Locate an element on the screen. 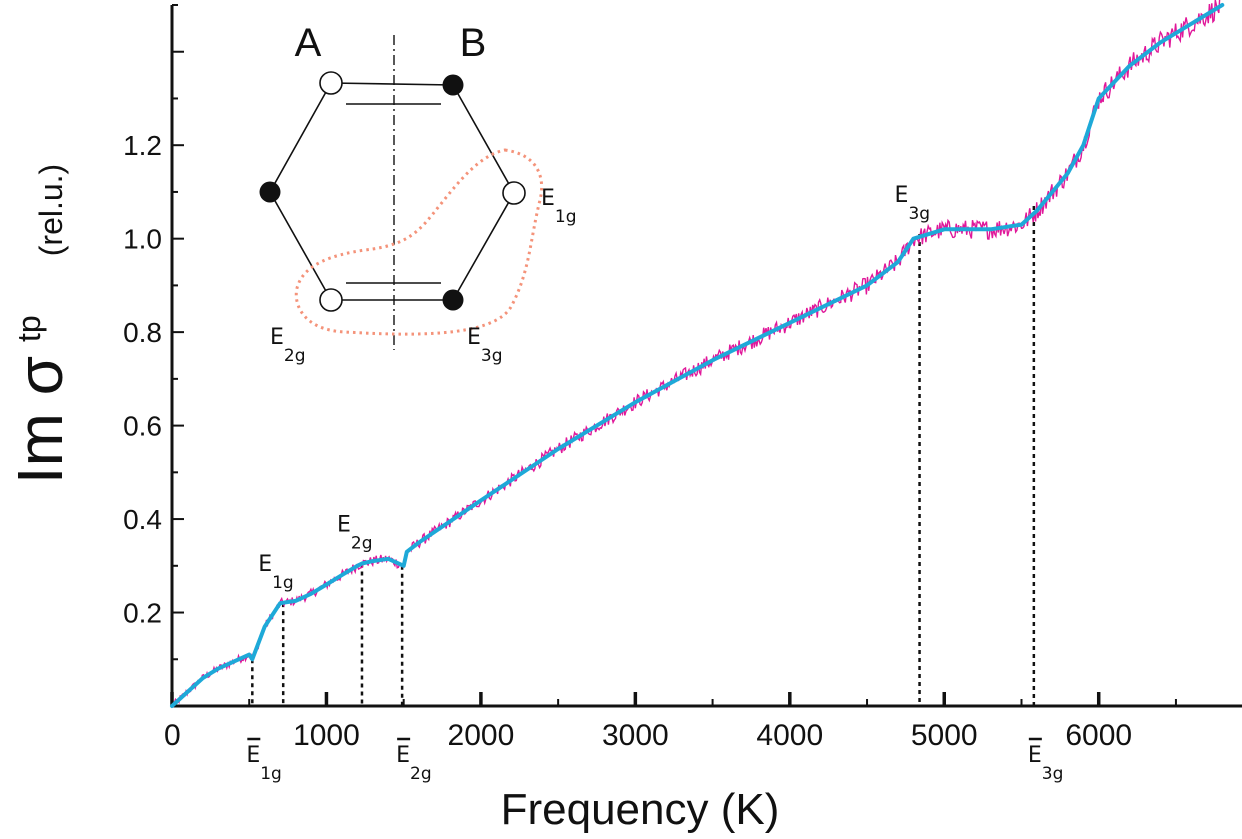 Image resolution: width=1242 pixels, height=839 pixels. y-tick-label: 0.8 is located at coordinates (142, 332).